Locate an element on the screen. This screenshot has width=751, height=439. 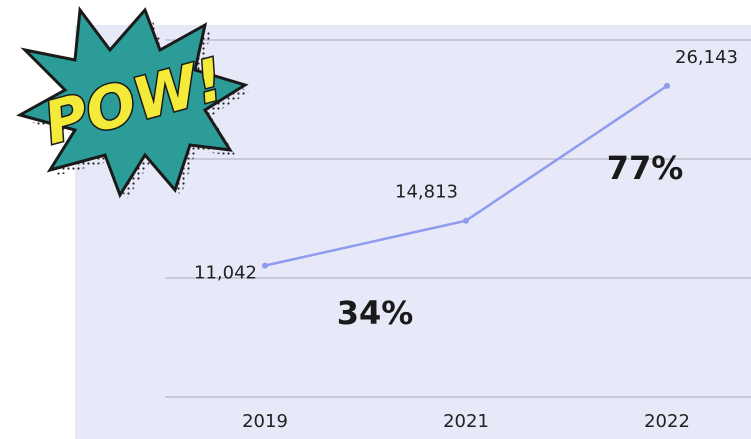
x-tick-label: 2022 is located at coordinates (667, 421).